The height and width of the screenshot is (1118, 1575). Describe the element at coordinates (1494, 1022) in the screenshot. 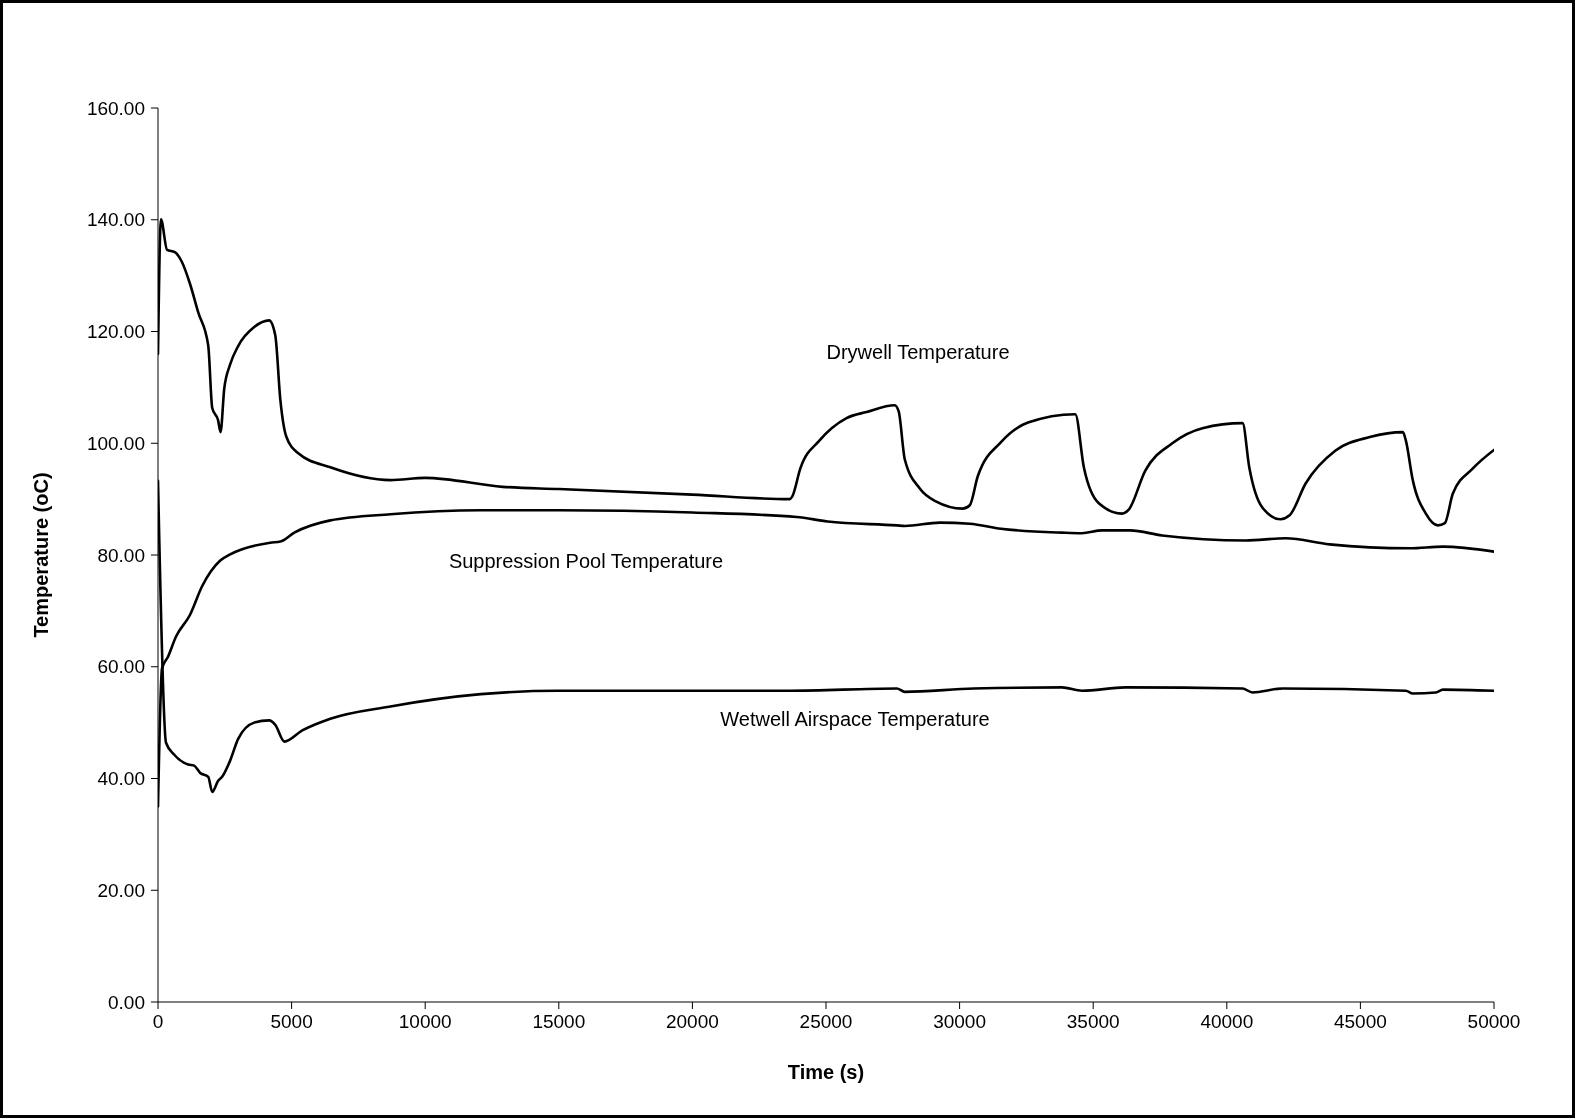

I see `x-tick-label: 50000` at that location.